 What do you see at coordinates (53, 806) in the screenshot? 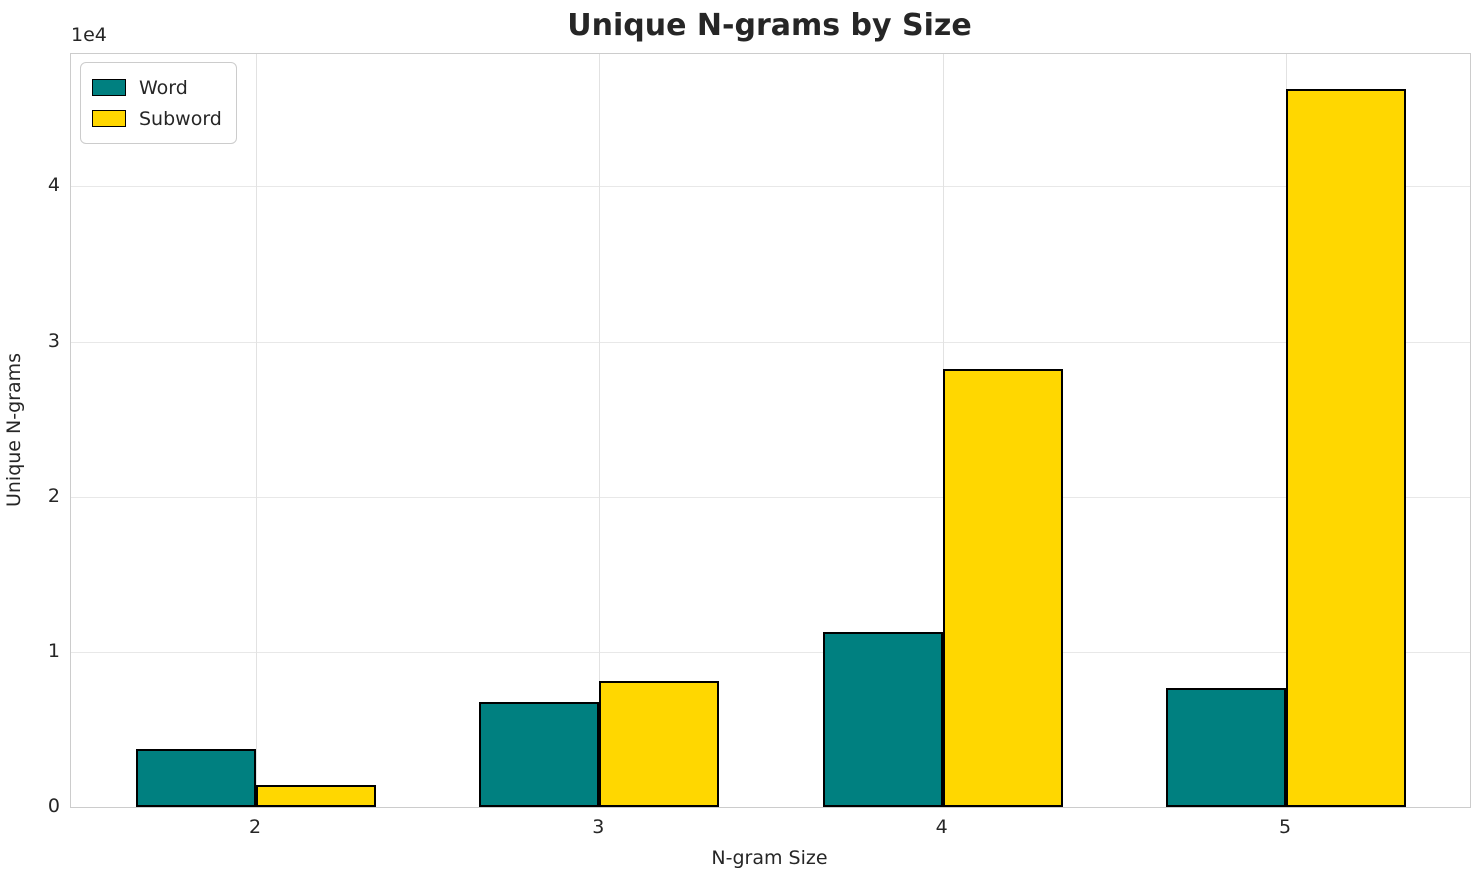
I see `y-tick-label-0: 0` at bounding box center [53, 806].